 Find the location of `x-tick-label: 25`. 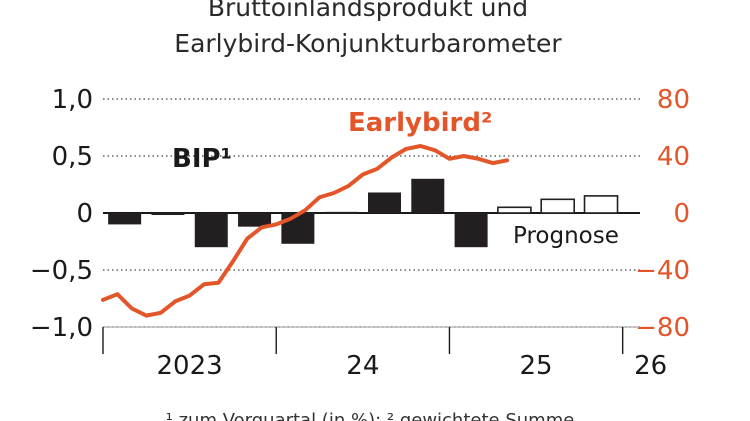

x-tick-label: 25 is located at coordinates (536, 366).